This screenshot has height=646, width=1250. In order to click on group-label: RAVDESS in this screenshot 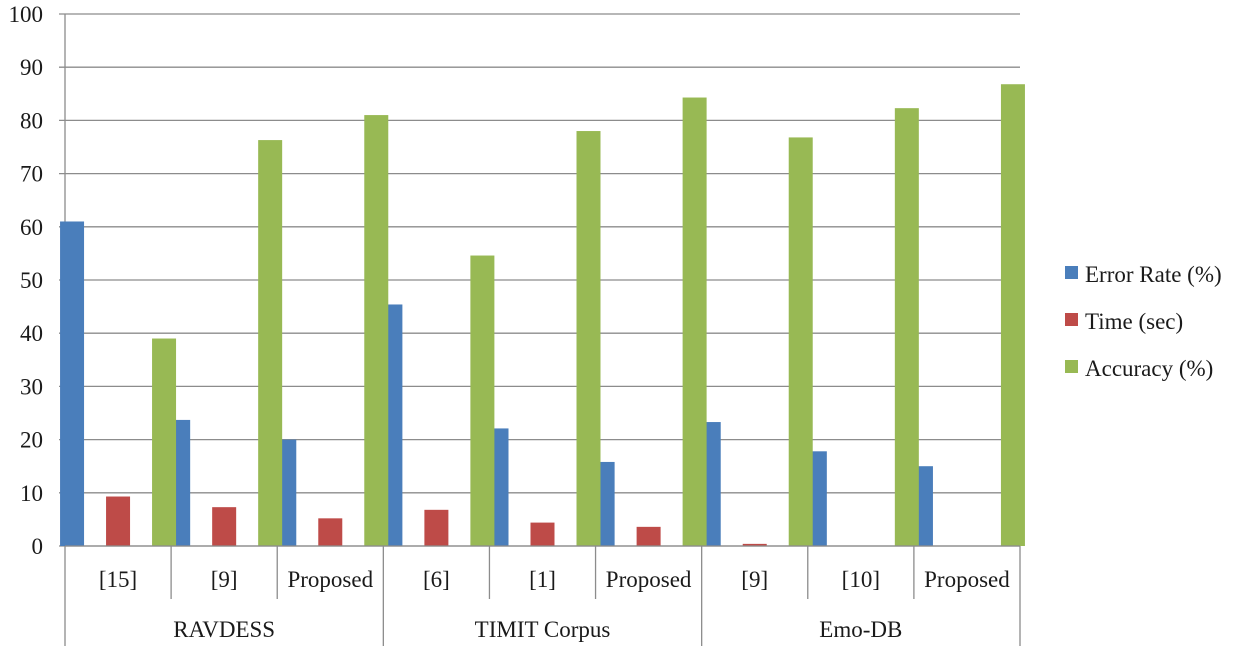, I will do `click(224, 629)`.